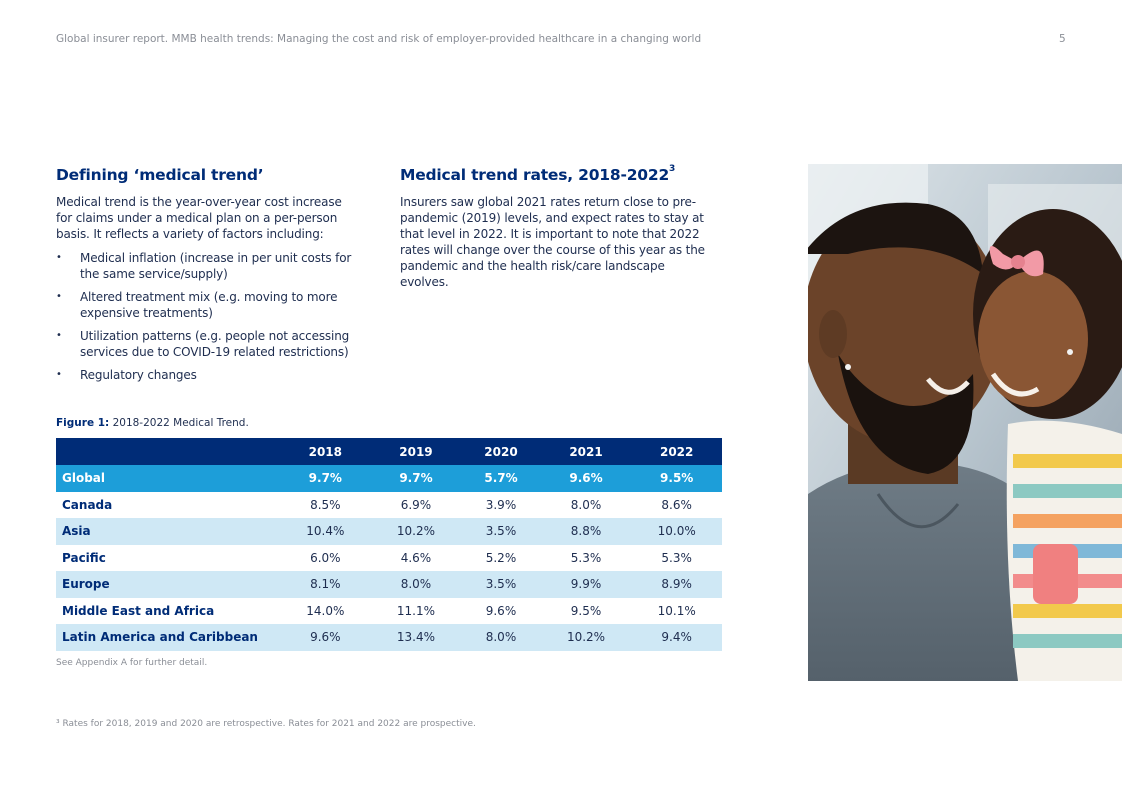  Describe the element at coordinates (325, 531) in the screenshot. I see `value-cell: 10.4%` at that location.